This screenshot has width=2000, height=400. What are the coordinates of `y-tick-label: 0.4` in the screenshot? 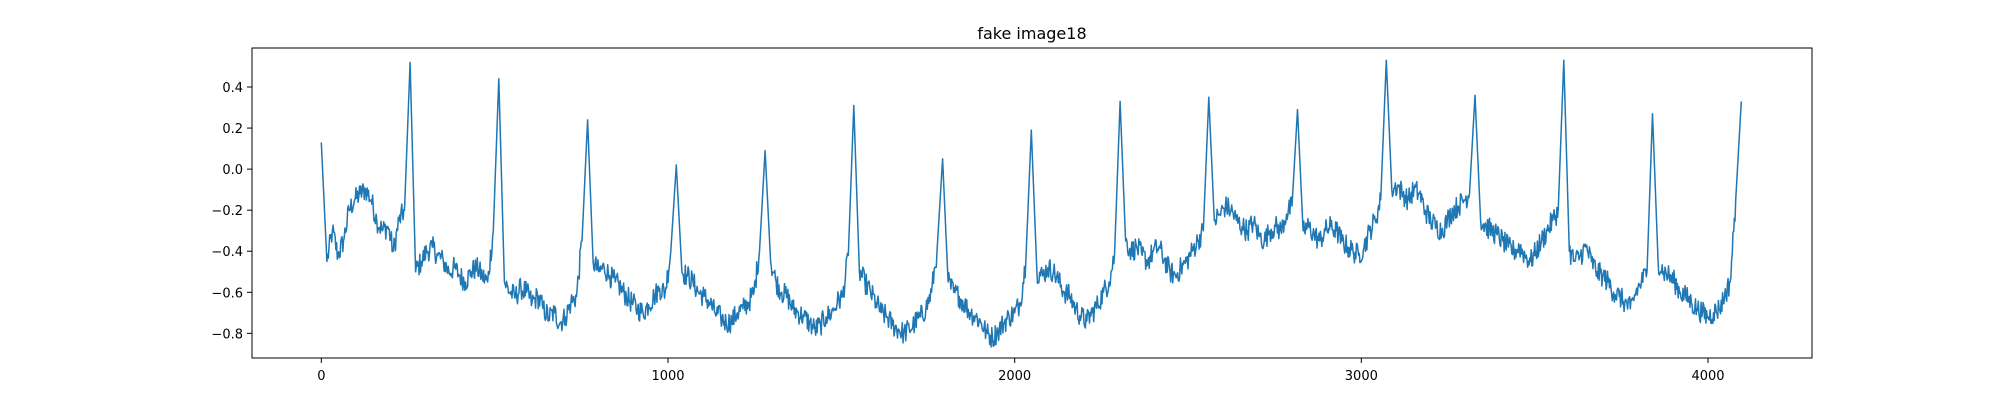 It's located at (232, 88).